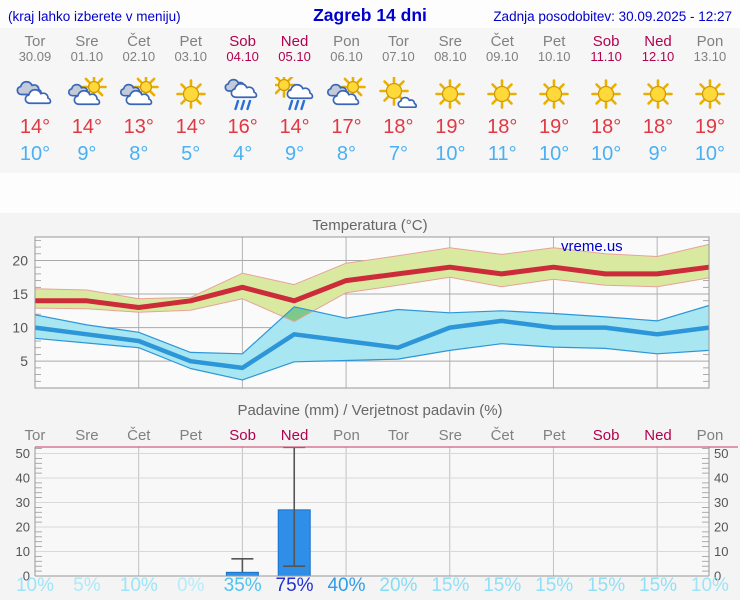 This screenshot has width=740, height=600. What do you see at coordinates (658, 56) in the screenshot?
I see `day-date: 12.10` at bounding box center [658, 56].